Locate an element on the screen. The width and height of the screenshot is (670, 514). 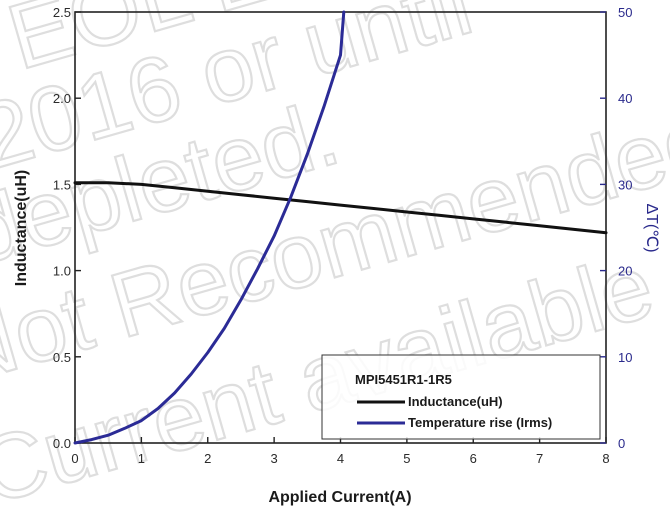
y2-tick-label: 30 is located at coordinates (625, 184).